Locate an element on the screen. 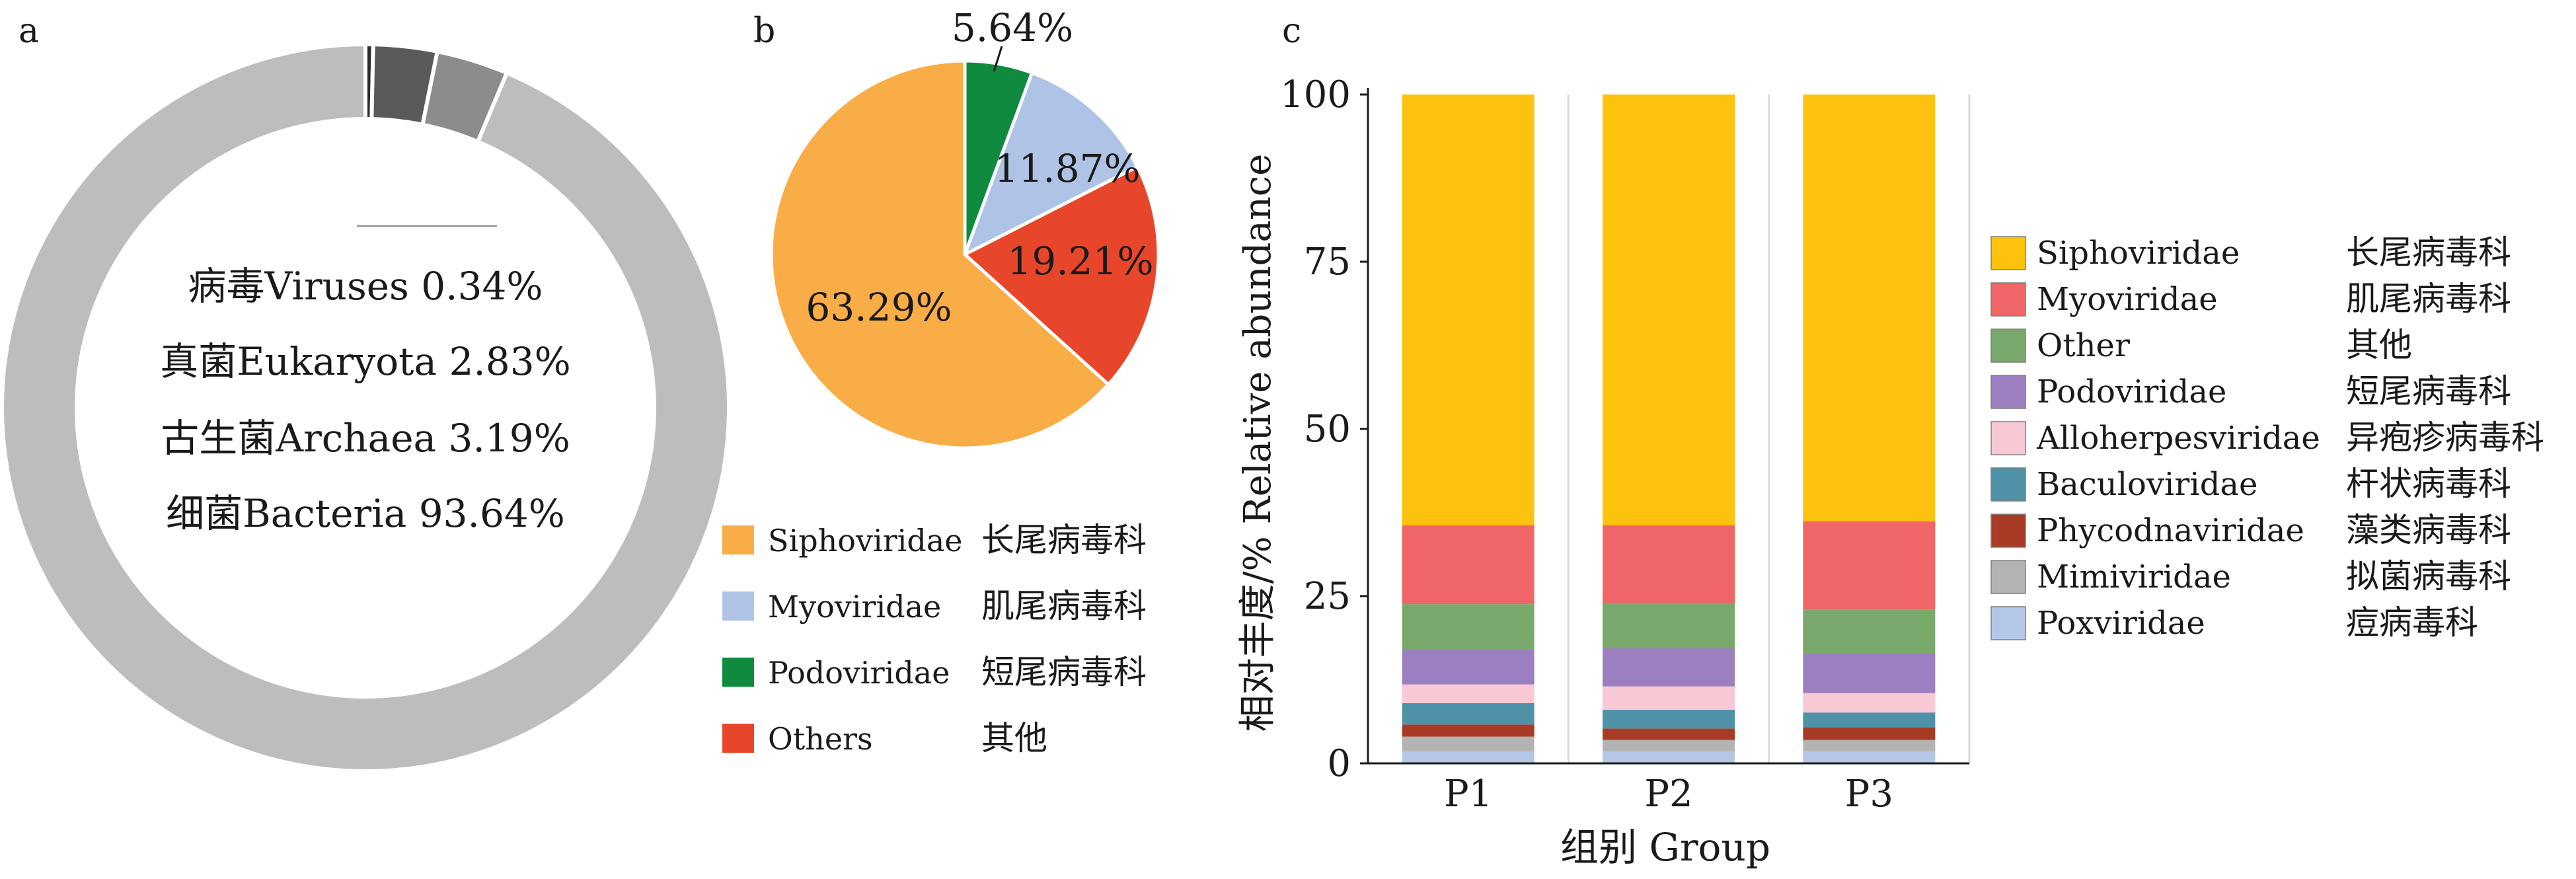  bar-segment-p1-siphoviridae is located at coordinates (1468, 310).